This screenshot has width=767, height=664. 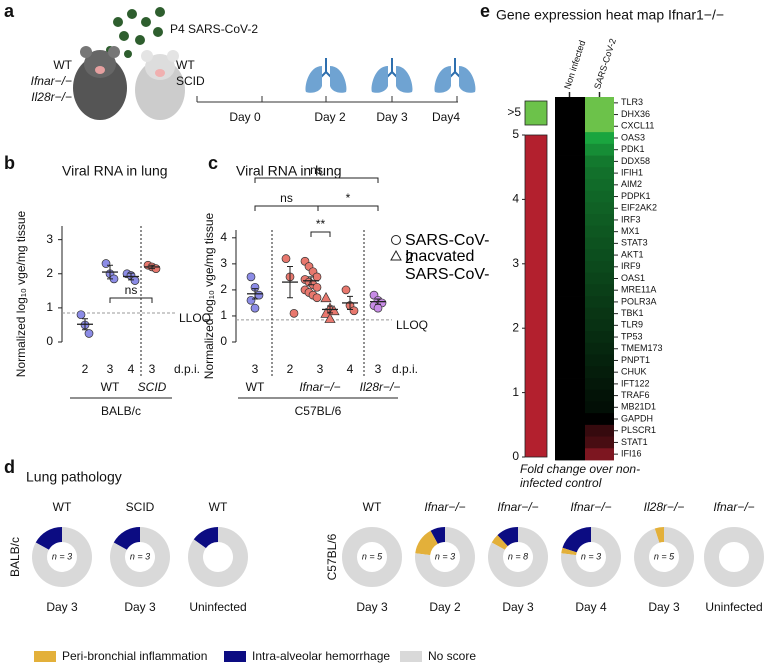 I want to click on colorbar-over-label: >5, so click(x=514, y=112).